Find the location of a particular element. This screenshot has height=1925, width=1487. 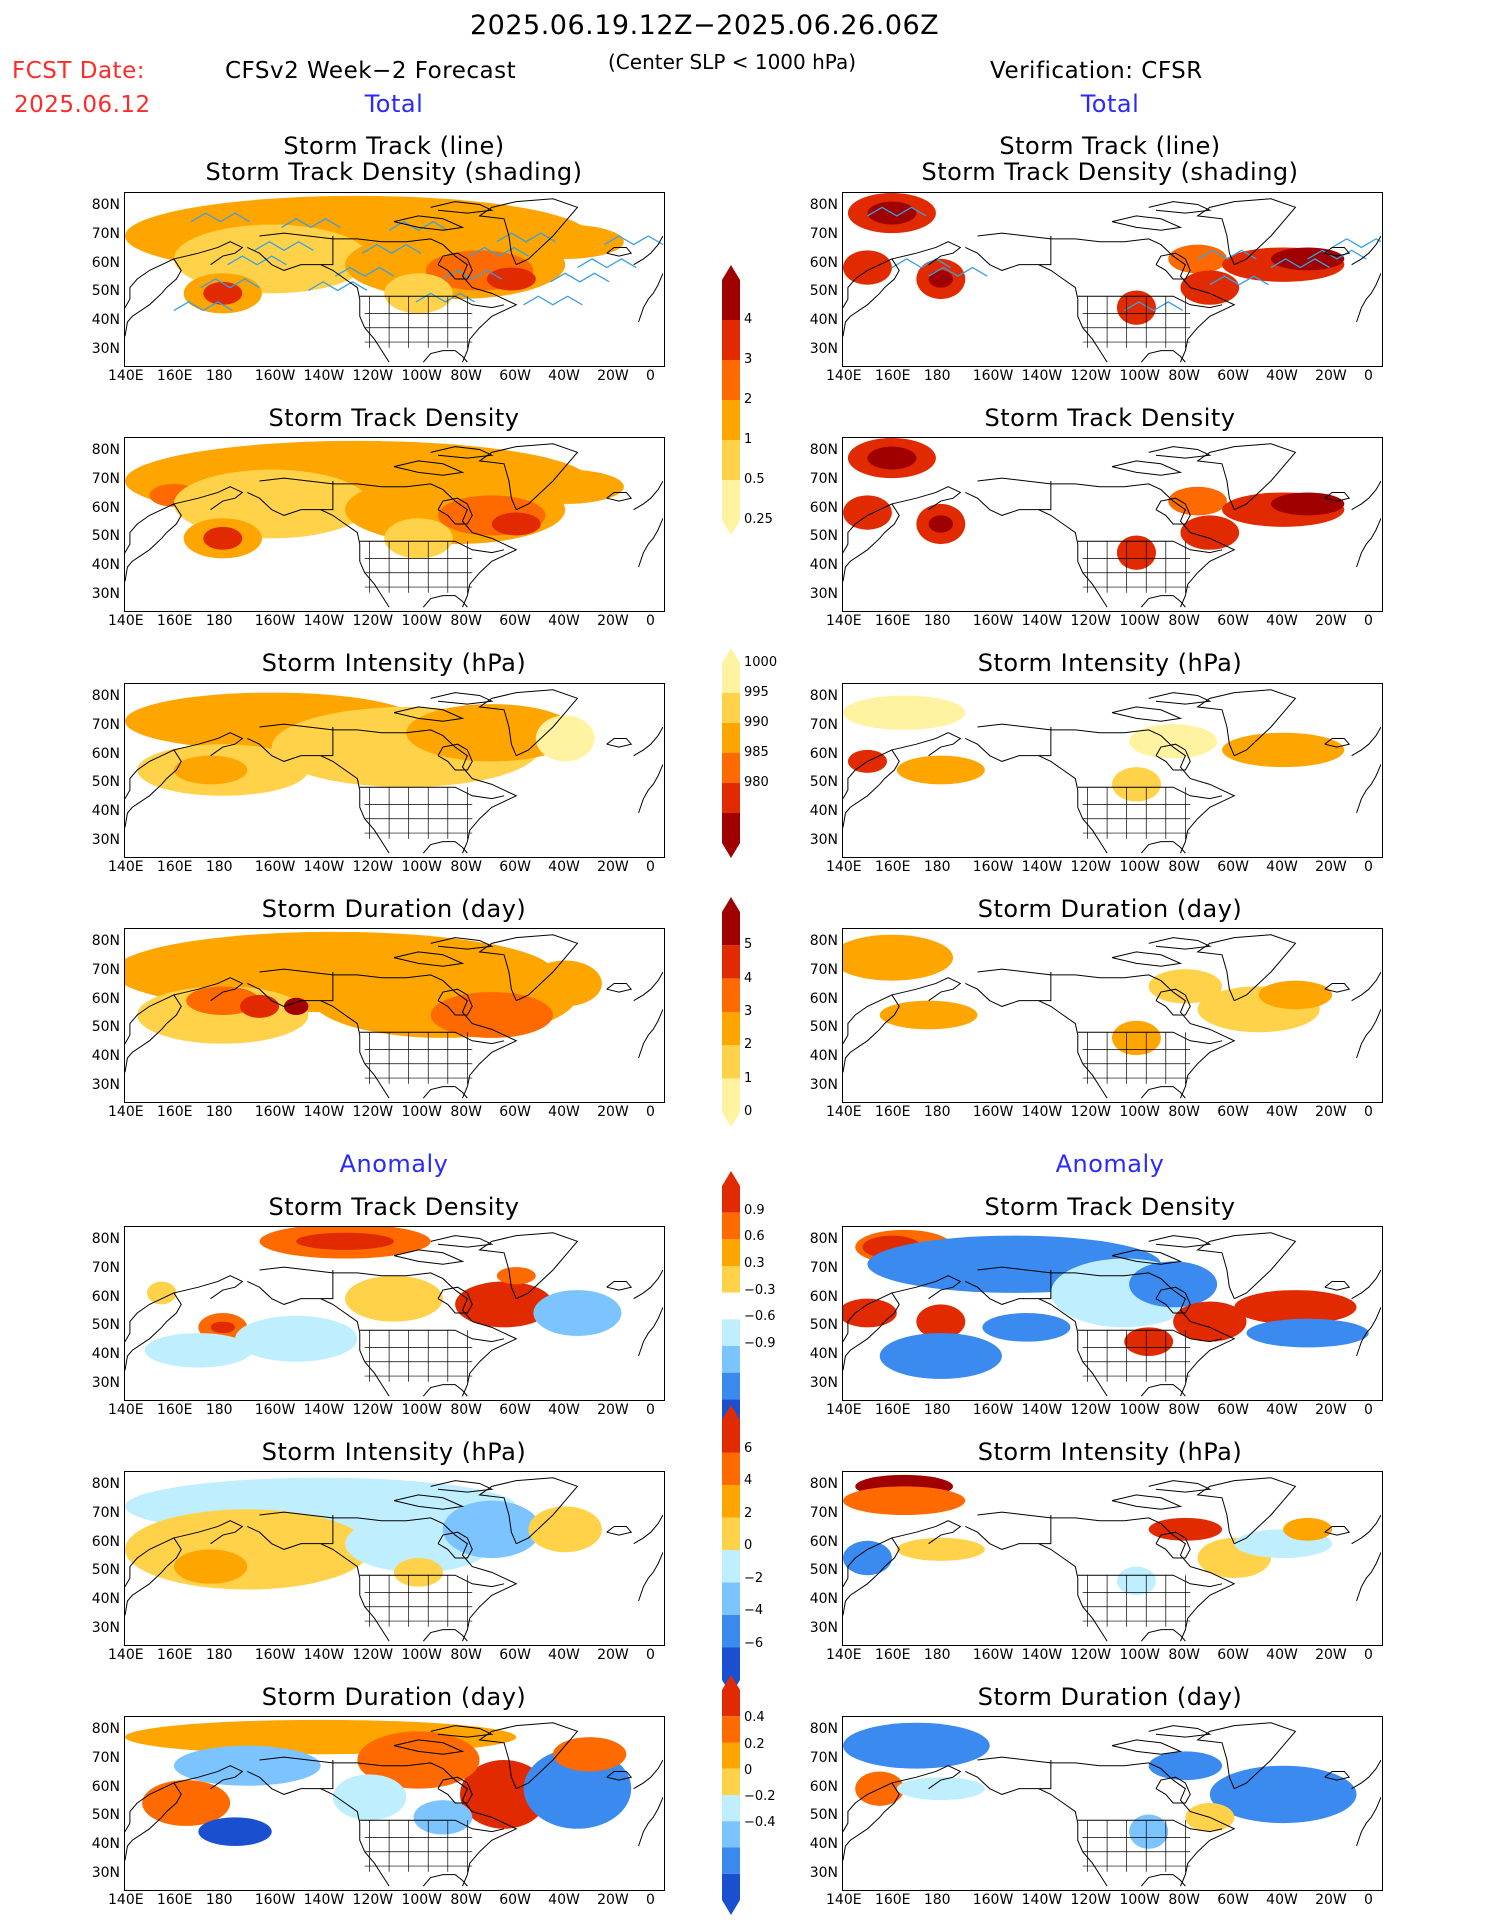

title-l4: Storm Duration (day) is located at coordinates (394, 909).